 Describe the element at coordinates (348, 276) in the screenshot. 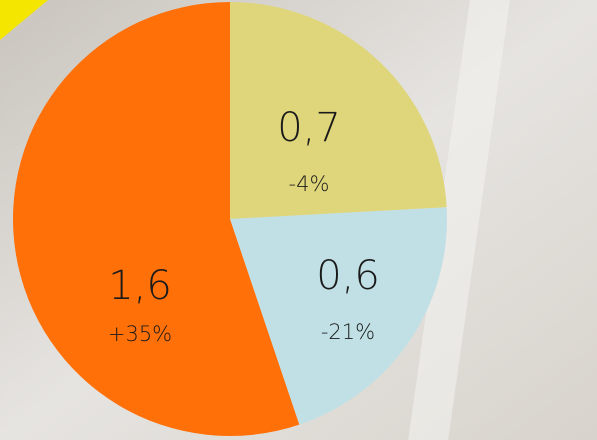

I see `value-label: 0,6` at that location.